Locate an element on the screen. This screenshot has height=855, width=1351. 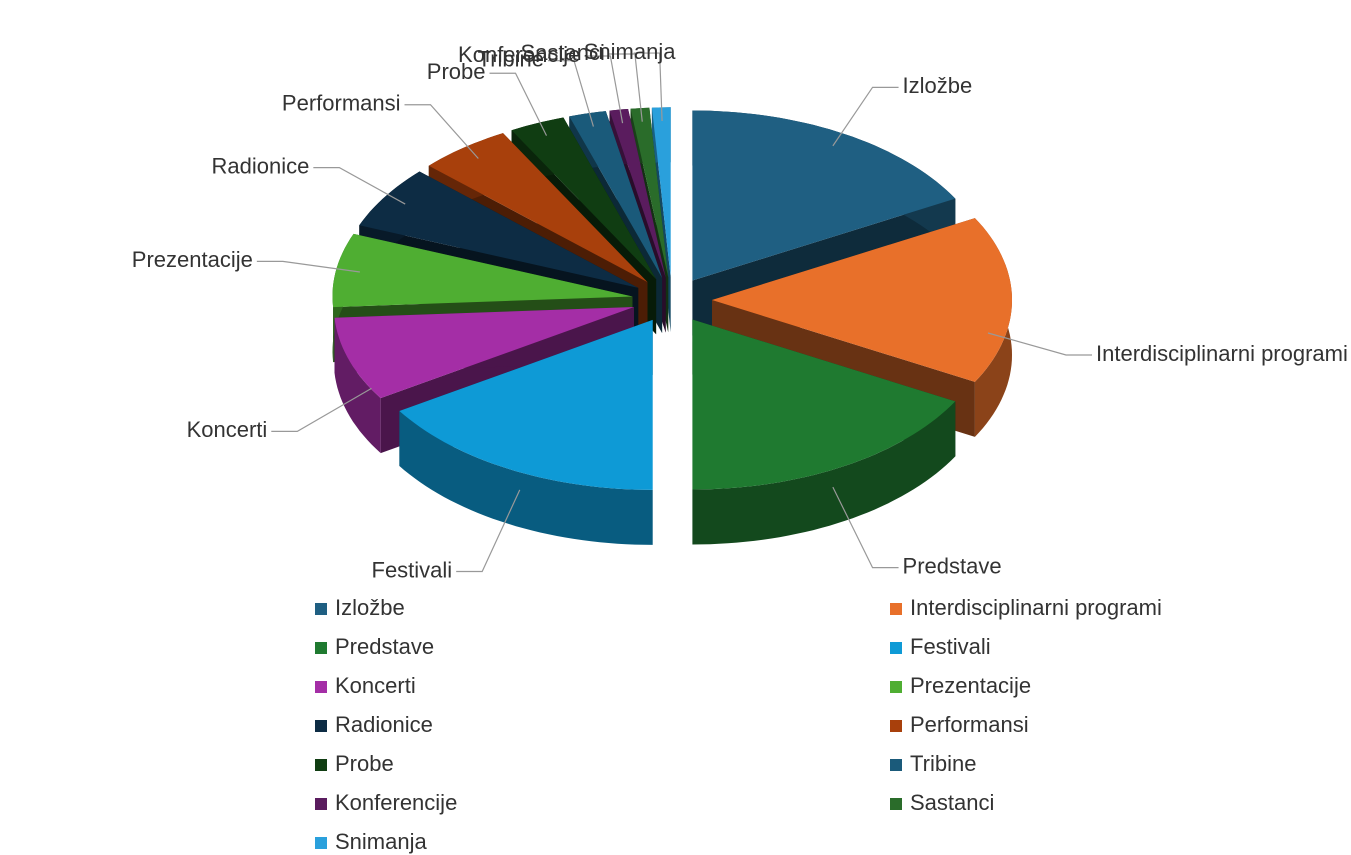
legend-label: Konferencije is located at coordinates (396, 802).